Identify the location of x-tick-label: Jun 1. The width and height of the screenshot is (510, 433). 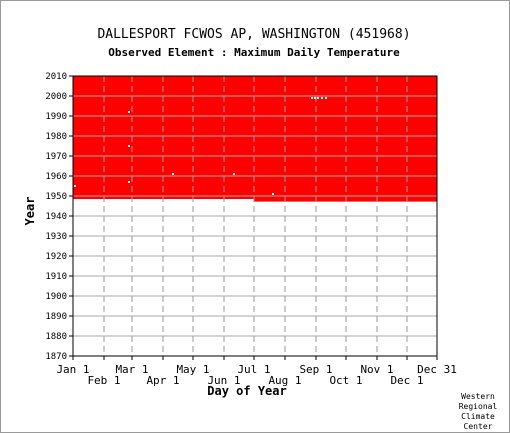
(223, 380).